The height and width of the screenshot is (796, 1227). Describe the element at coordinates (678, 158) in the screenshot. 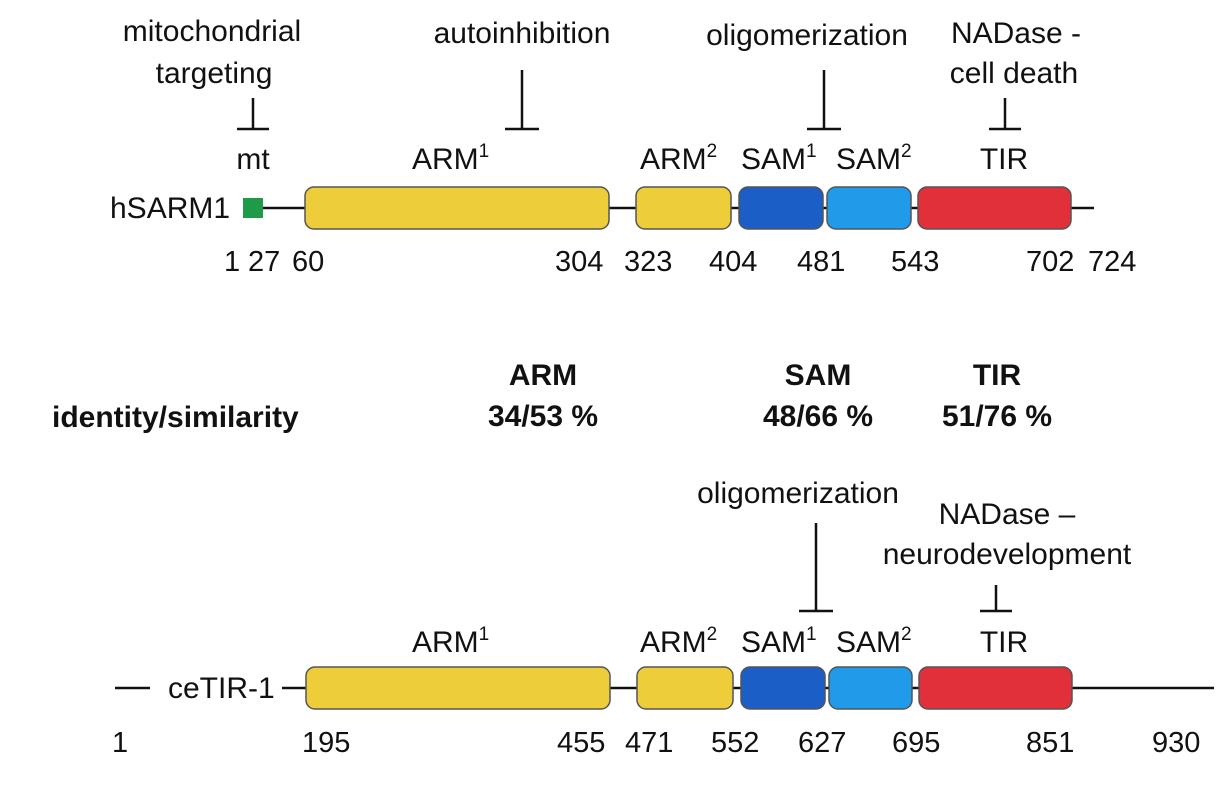

I see `hsarm1-arm2-label: ARM2` at that location.